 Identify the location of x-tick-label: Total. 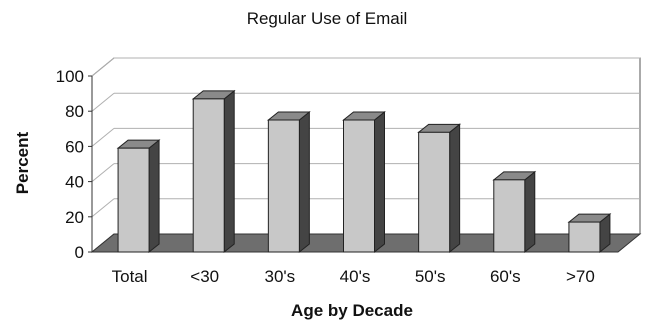
(130, 276).